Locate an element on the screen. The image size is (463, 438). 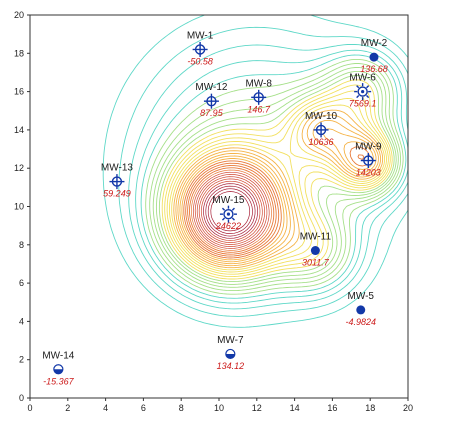
well-name-label: MW-11 is located at coordinates (316, 237).